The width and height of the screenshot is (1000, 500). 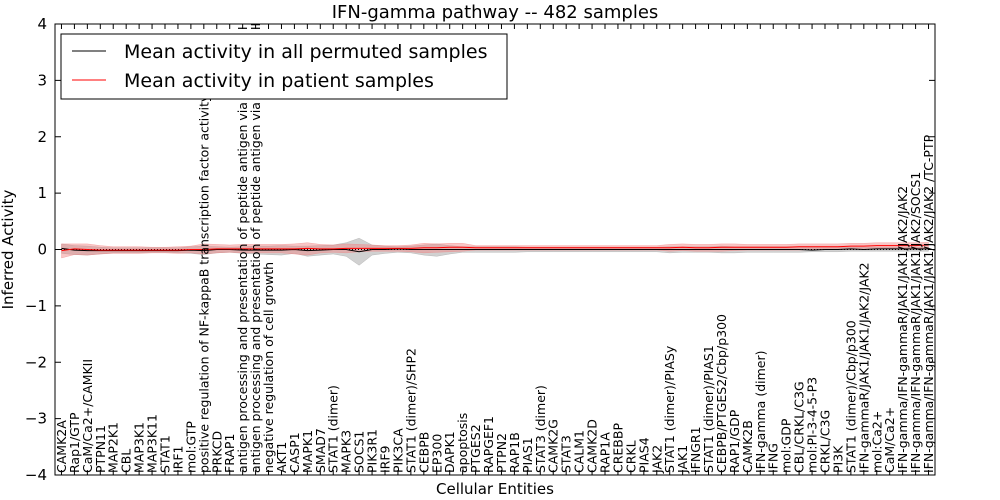 I want to click on x-tick-label: MAP3K1, so click(x=139, y=447).